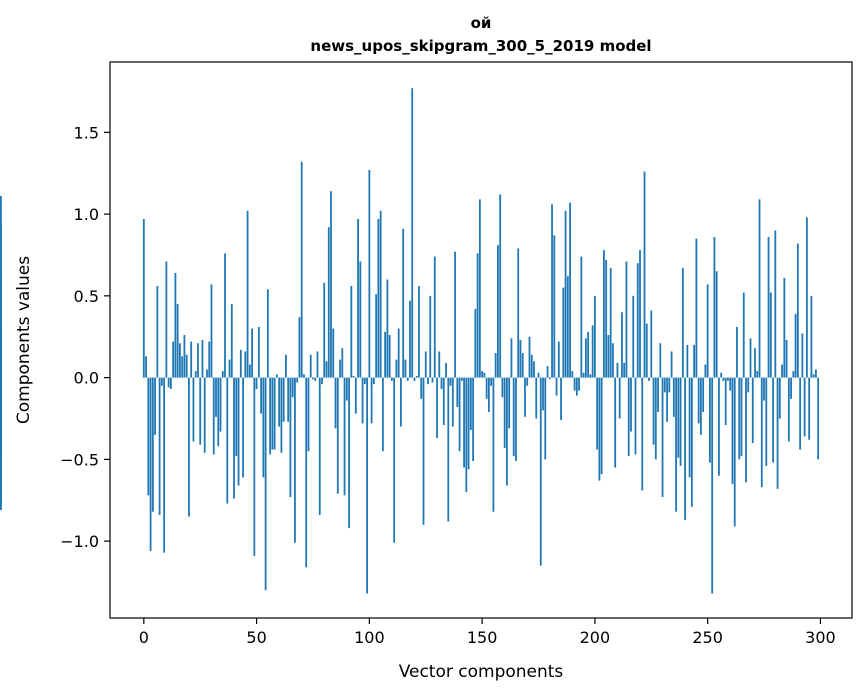  Describe the element at coordinates (86, 214) in the screenshot. I see `y-tick-label: 1.0` at that location.